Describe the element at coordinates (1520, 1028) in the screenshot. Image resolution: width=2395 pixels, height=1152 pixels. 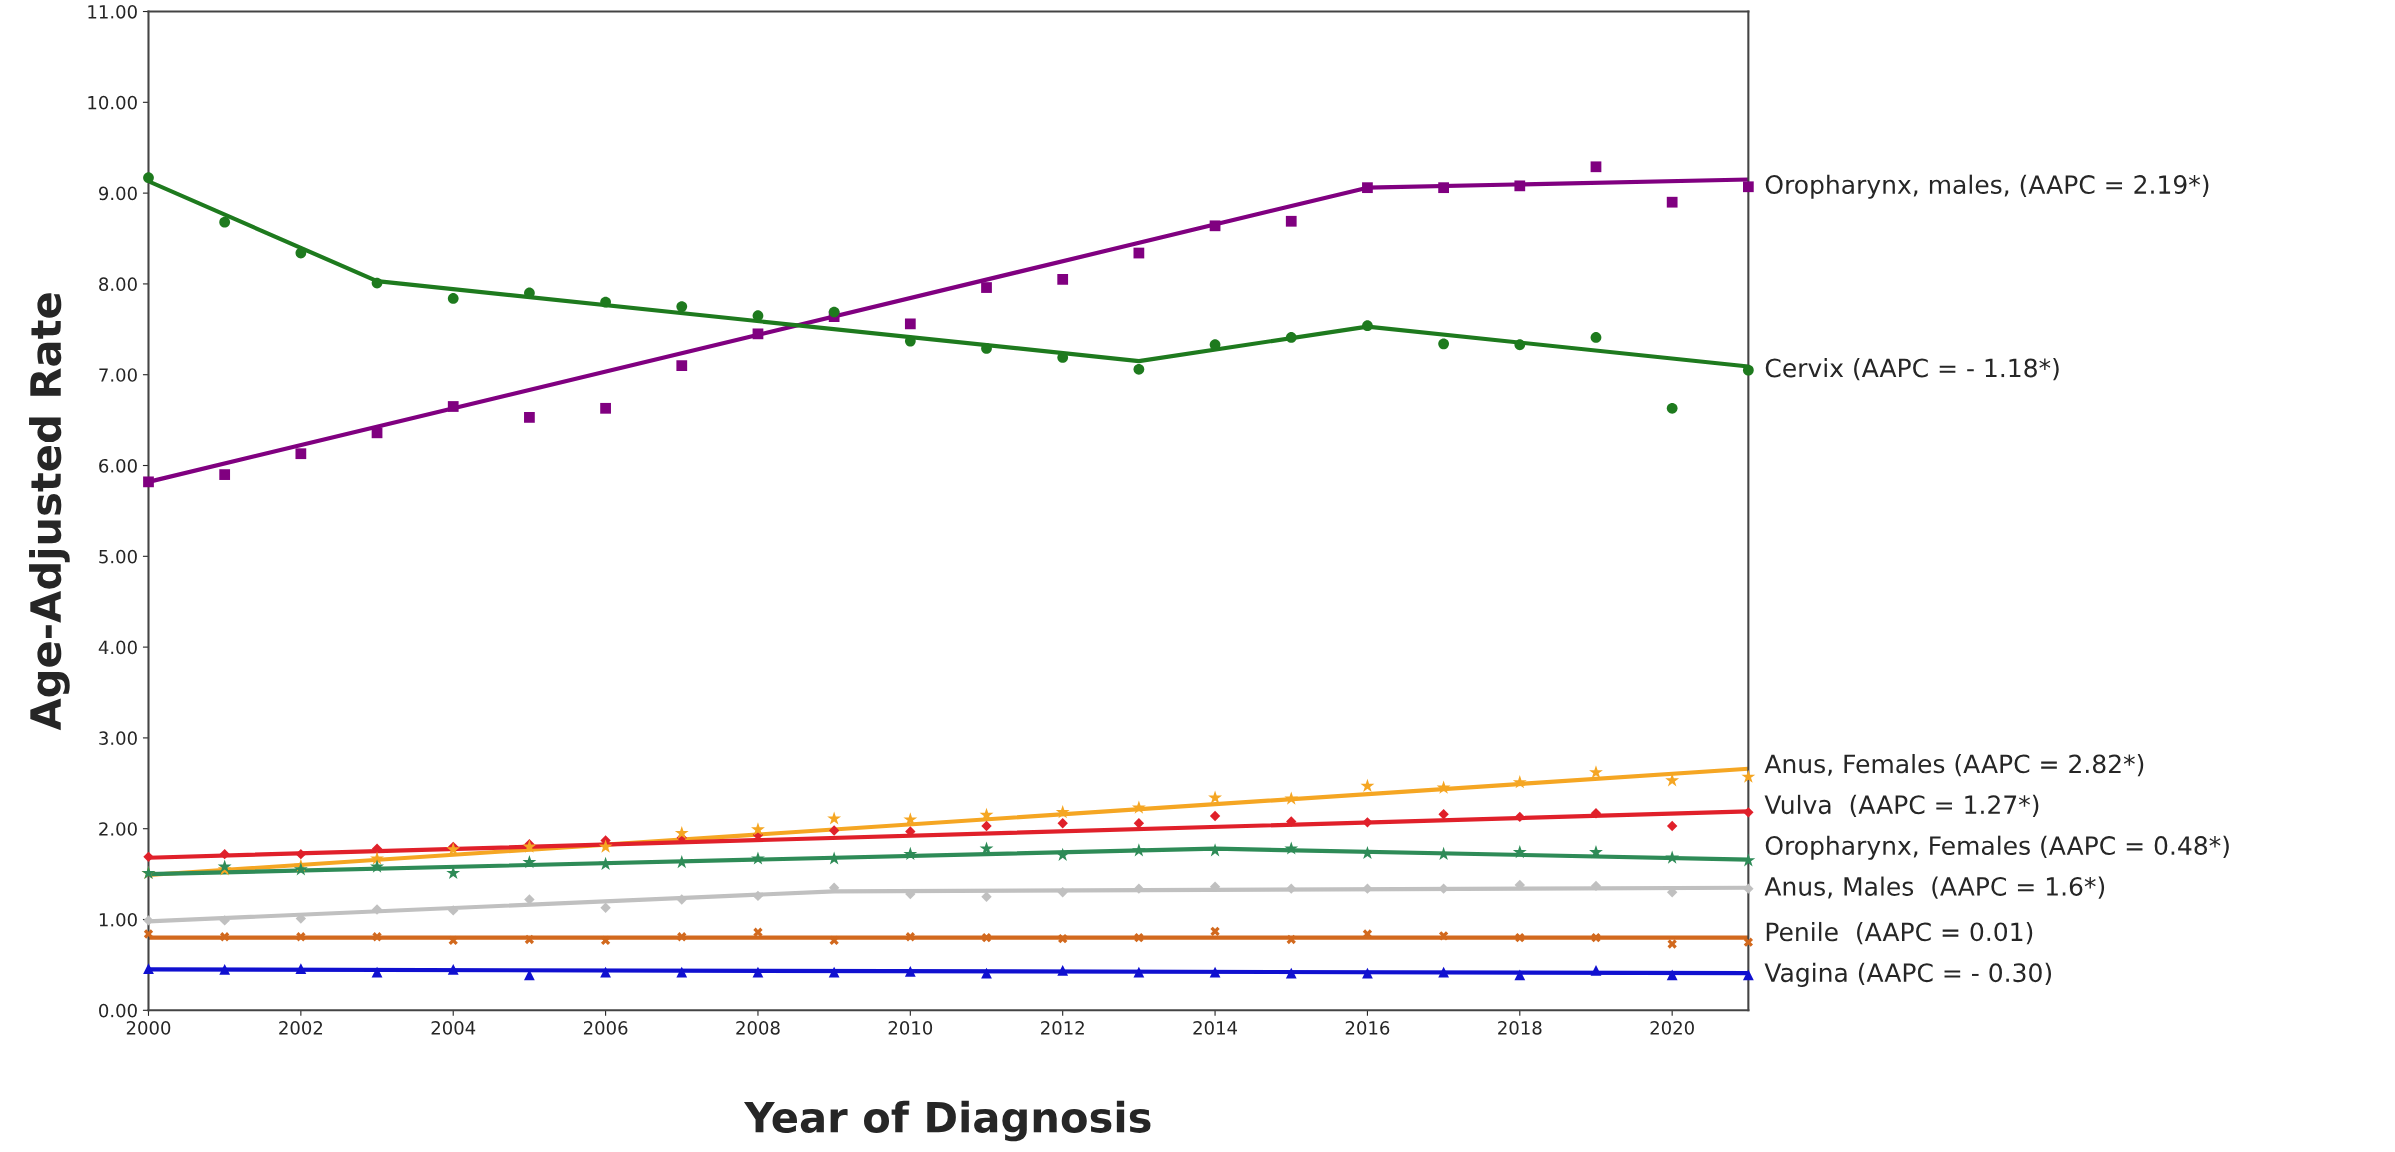
I see `x-tick-label: 2018` at that location.